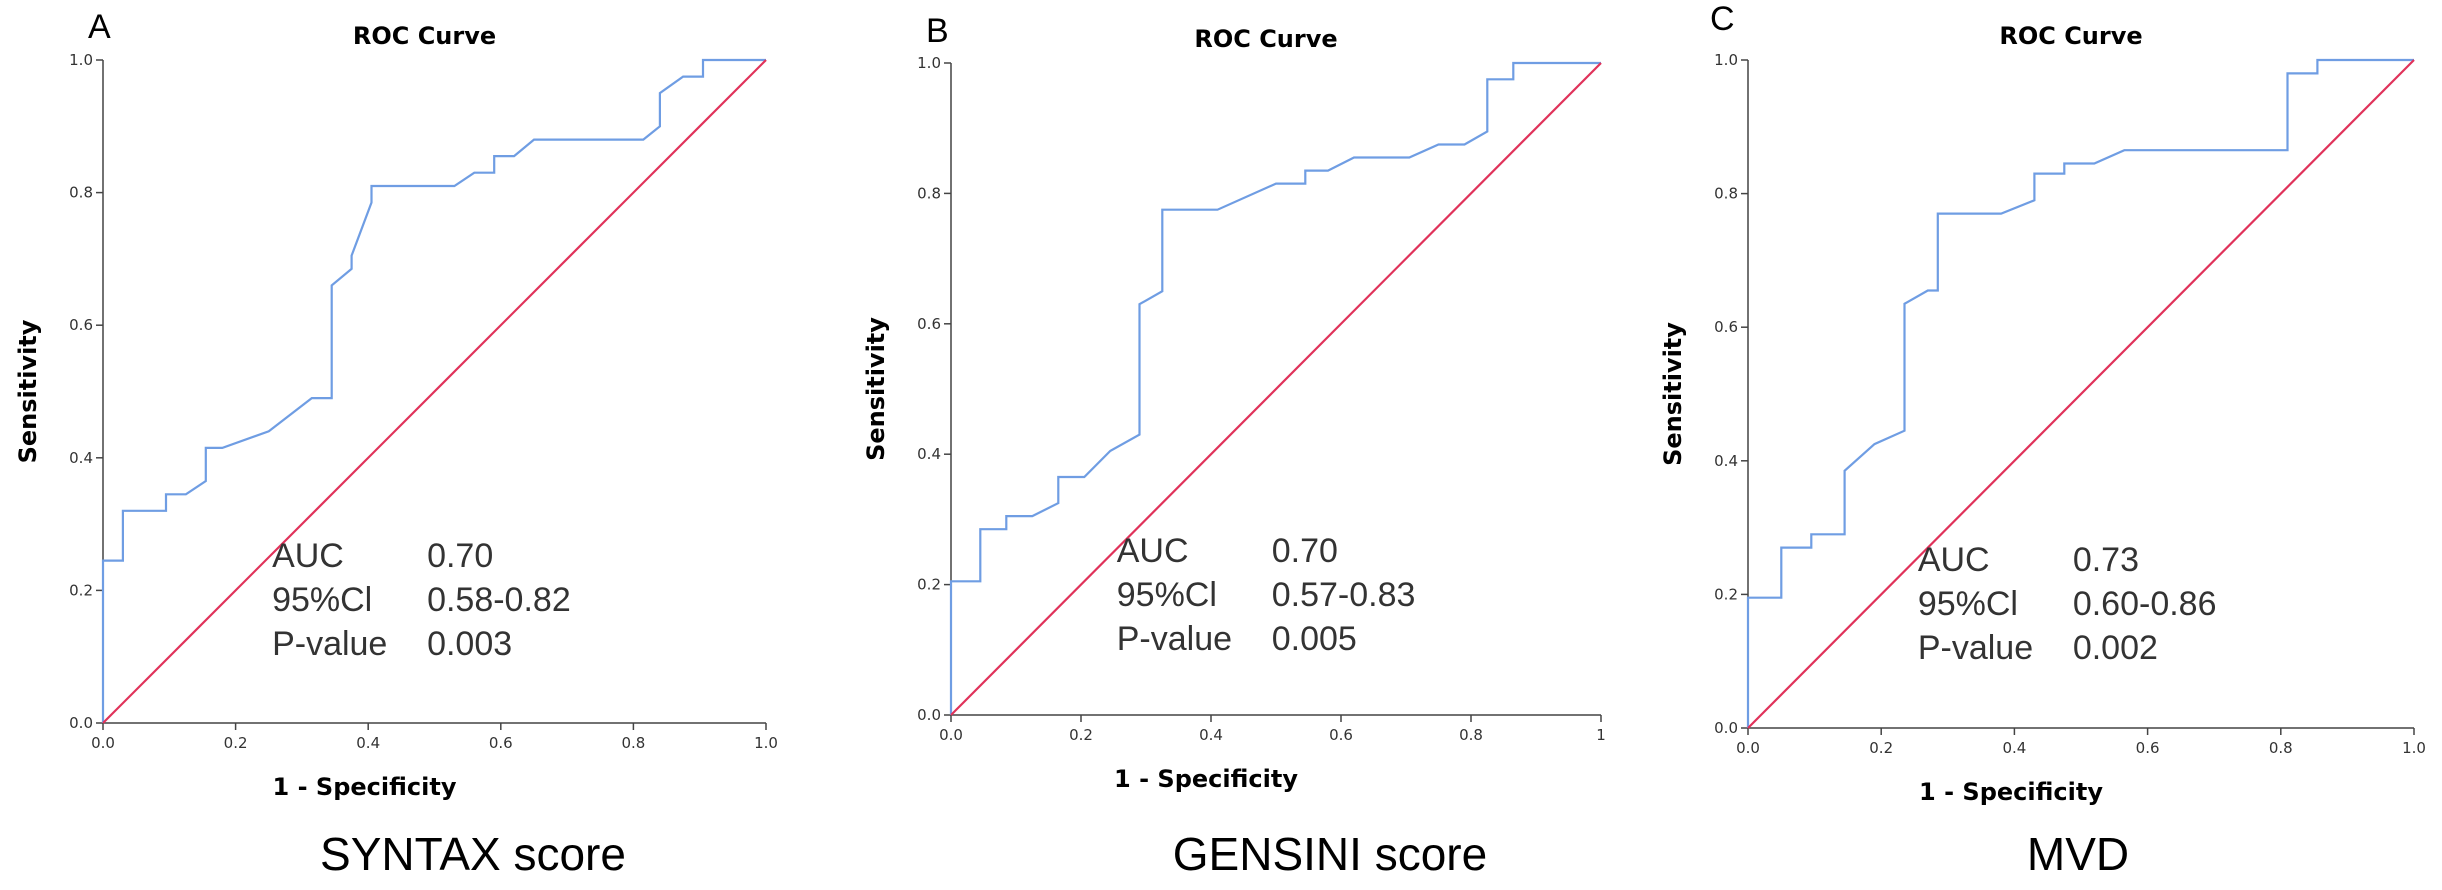  I want to click on x-tick-label: 1, so click(1601, 735).